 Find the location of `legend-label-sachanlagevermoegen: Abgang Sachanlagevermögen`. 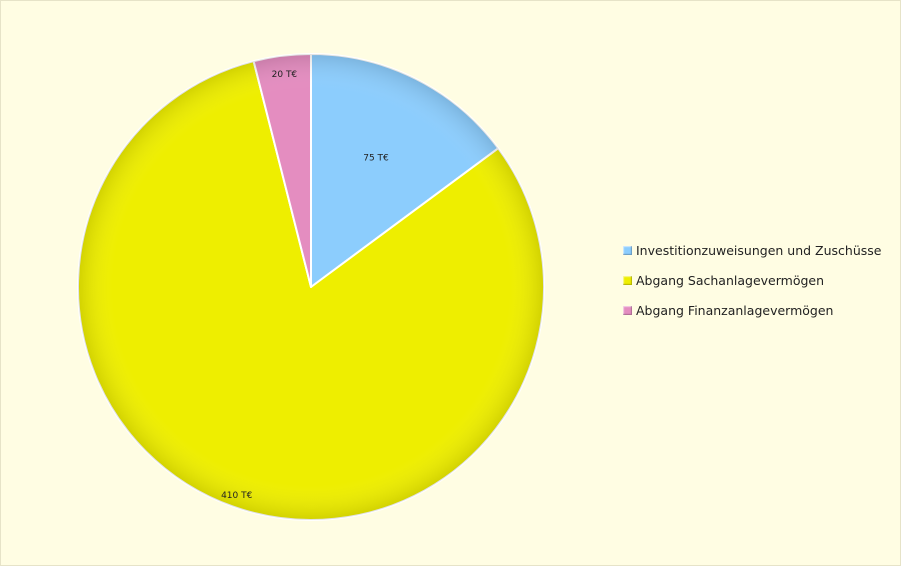

legend-label-sachanlagevermoegen: Abgang Sachanlagevermögen is located at coordinates (730, 280).